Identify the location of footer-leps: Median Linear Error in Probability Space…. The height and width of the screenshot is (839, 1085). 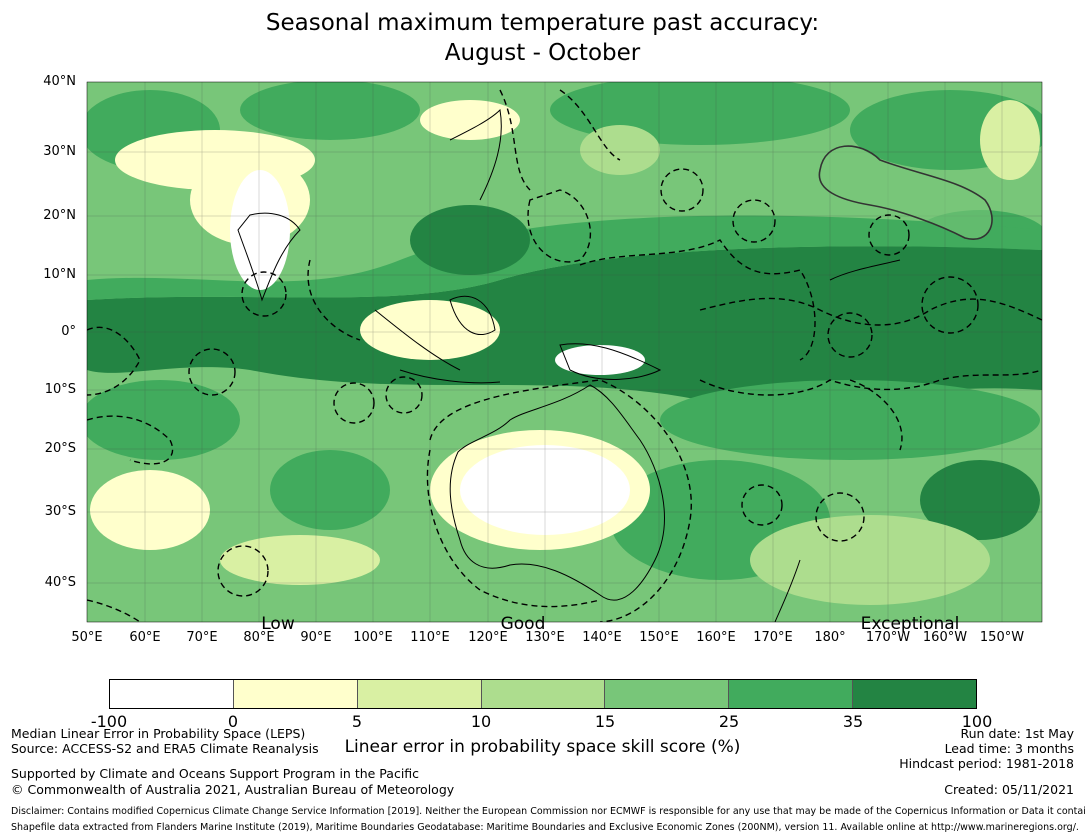
(158, 733).